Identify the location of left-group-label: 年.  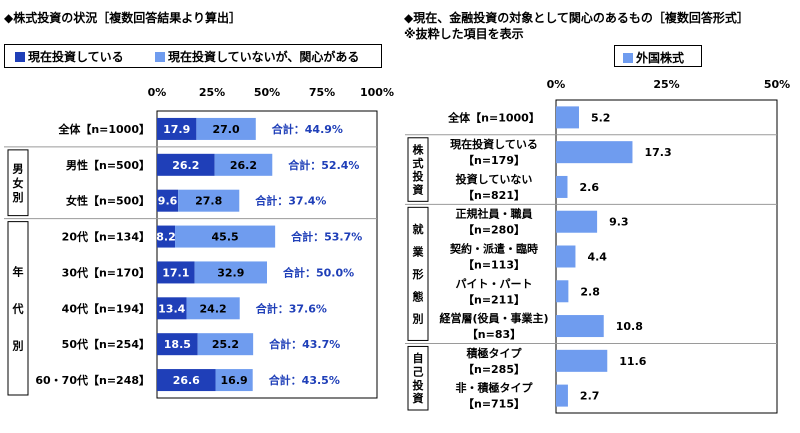
(18, 271).